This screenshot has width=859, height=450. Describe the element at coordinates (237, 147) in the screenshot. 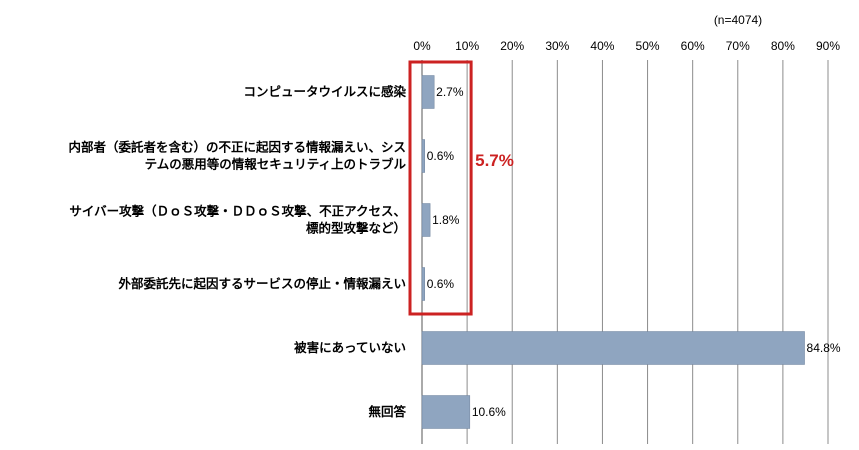

I see `category-label: 内部者（委託者を含む）の不正に起因する情報漏えい、シス` at that location.